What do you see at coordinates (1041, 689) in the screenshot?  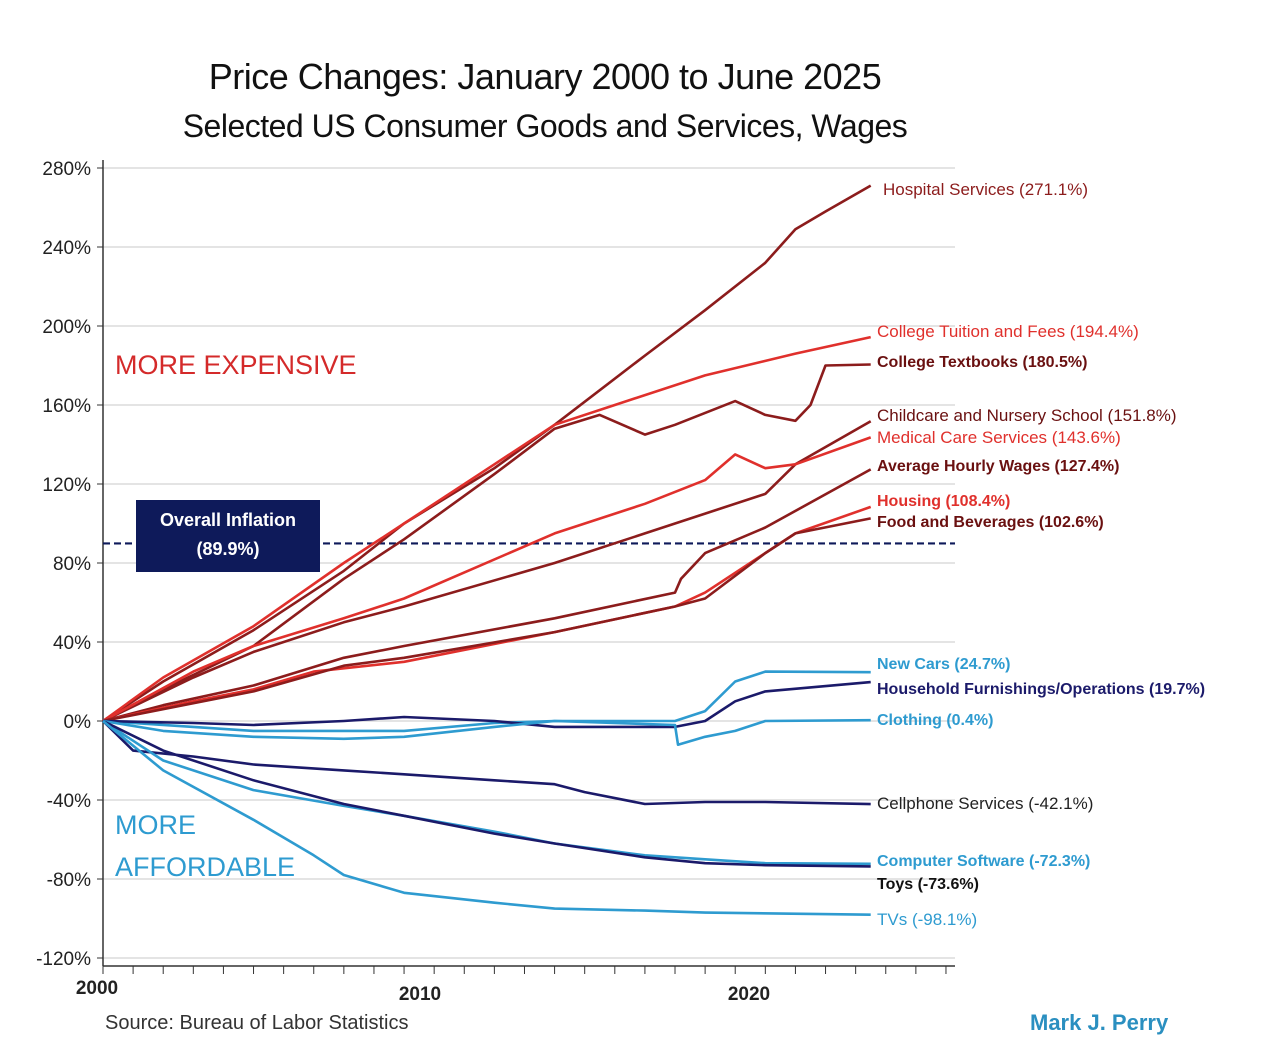 I see `series-label: Household Furnishings/Operations (19.7%)` at bounding box center [1041, 689].